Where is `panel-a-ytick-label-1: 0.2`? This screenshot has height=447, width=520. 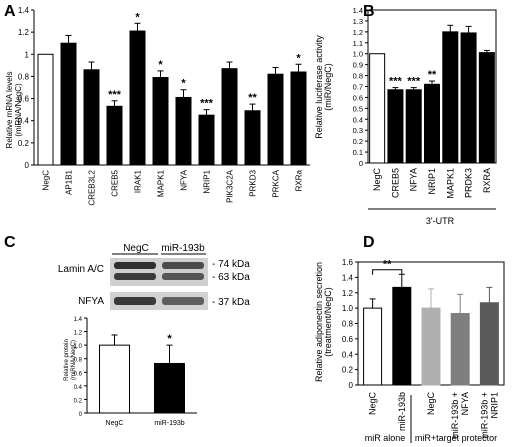 panel-a-ytick-label-1: 0.2 is located at coordinates (24, 143).